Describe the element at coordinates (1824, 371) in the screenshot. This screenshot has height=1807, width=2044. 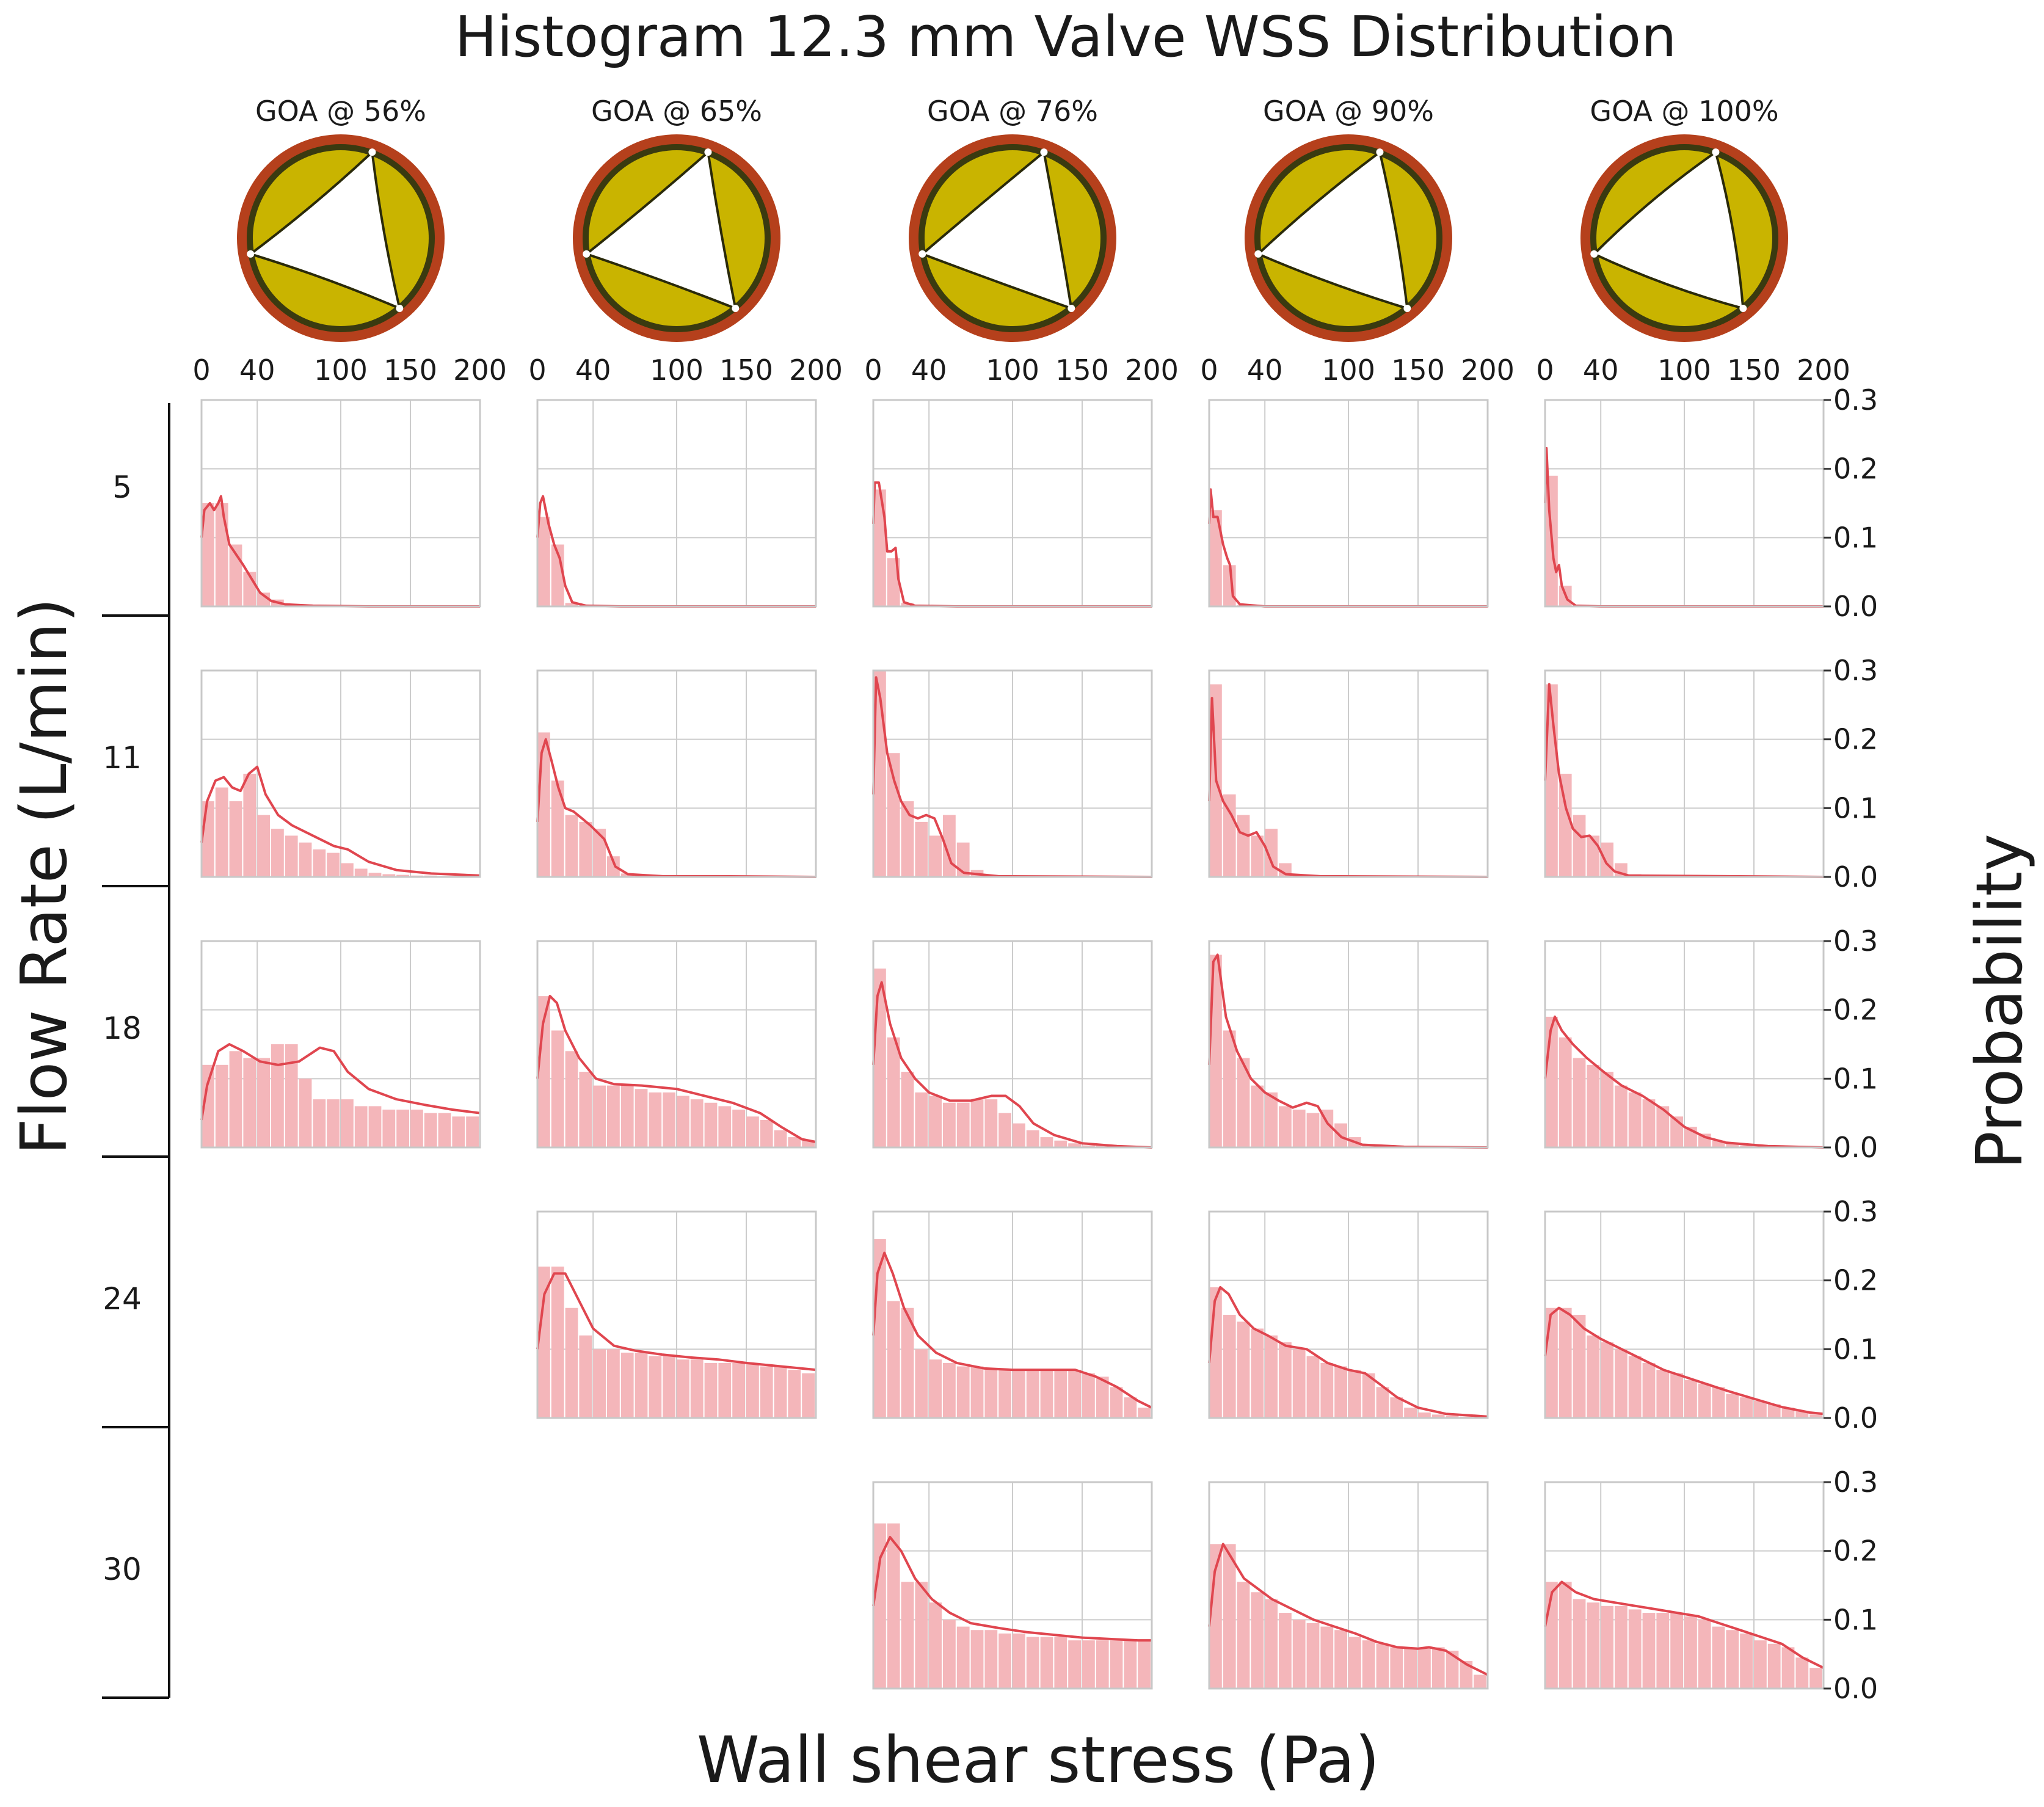
I see `x-tick-label: 200` at that location.